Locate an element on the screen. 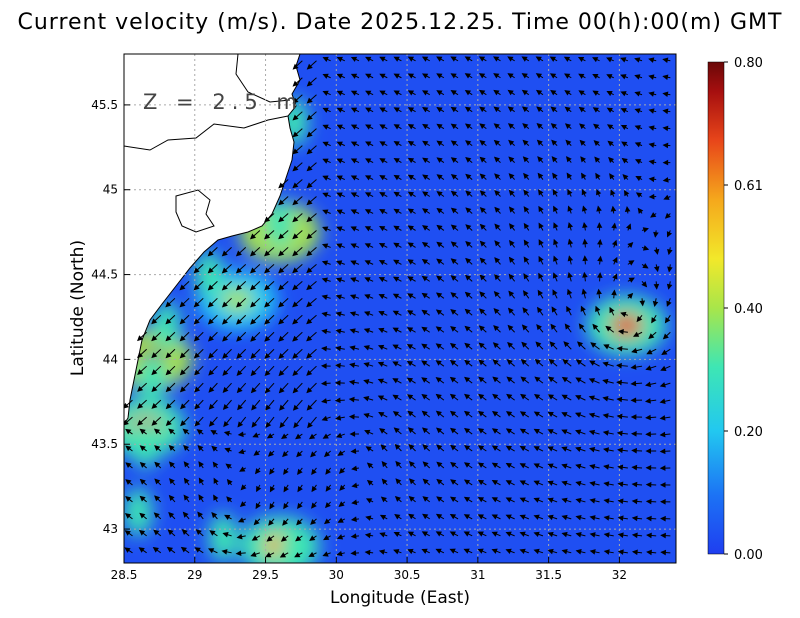 Image resolution: width=800 pixels, height=618 pixels. y-tick-label: 45 is located at coordinates (110, 190).